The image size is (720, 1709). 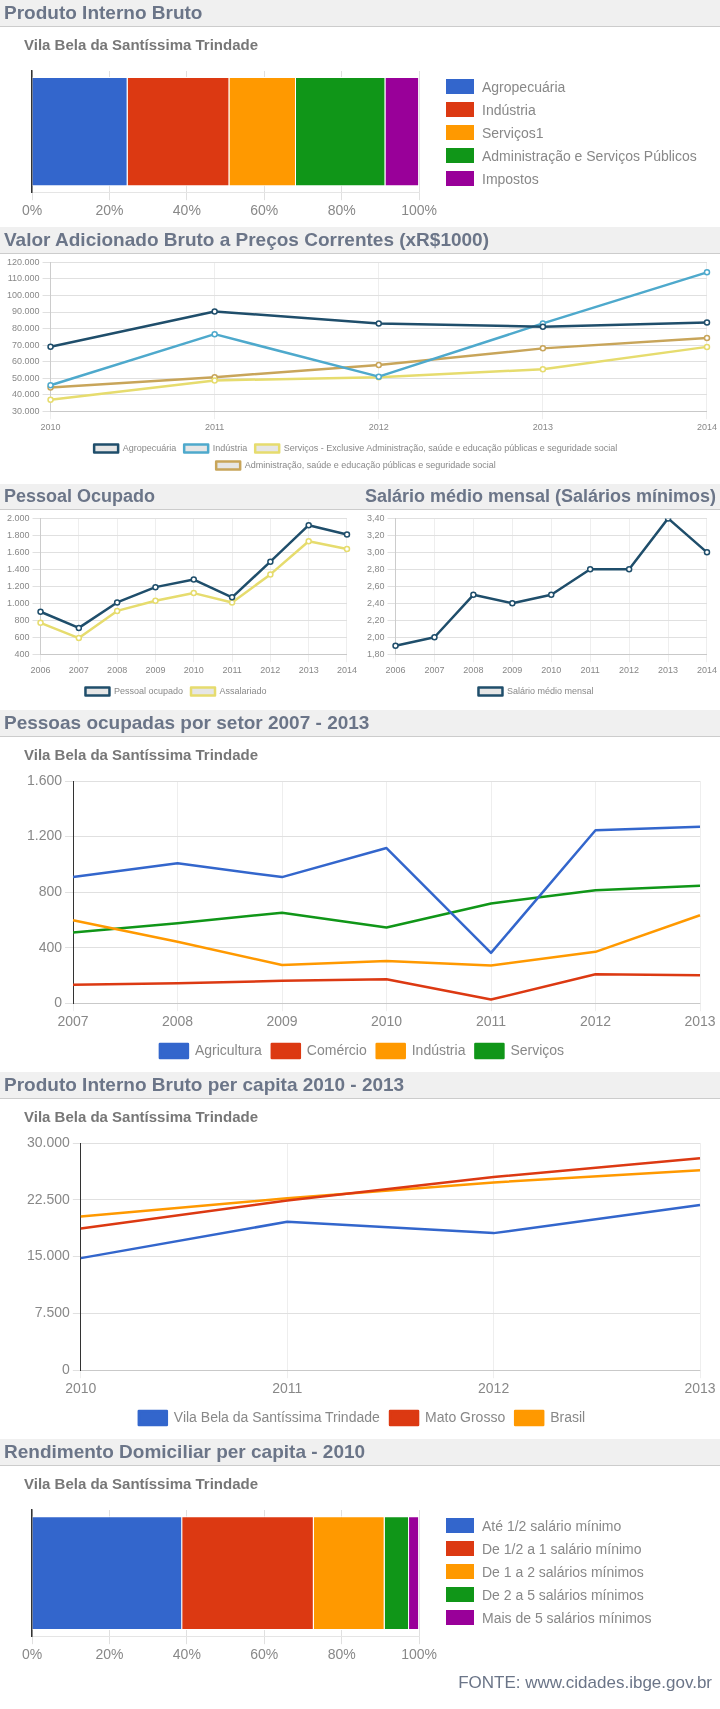 I want to click on y-tick-label: 40.000, so click(x=26, y=394).